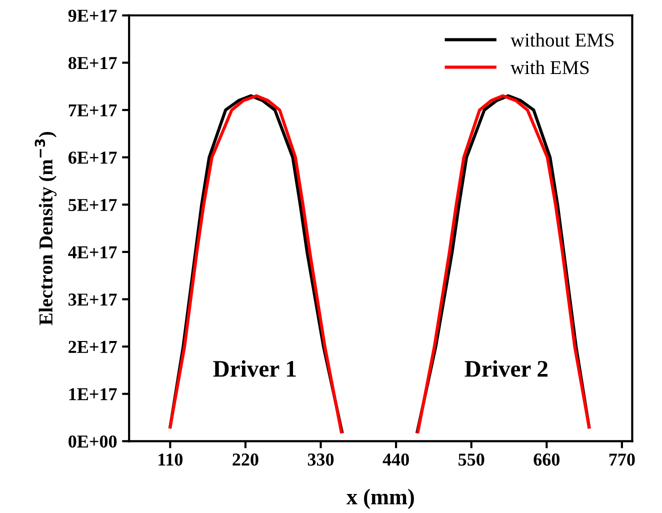 This screenshot has width=662, height=513. What do you see at coordinates (547, 460) in the screenshot?
I see `x-tick-label: 660` at bounding box center [547, 460].